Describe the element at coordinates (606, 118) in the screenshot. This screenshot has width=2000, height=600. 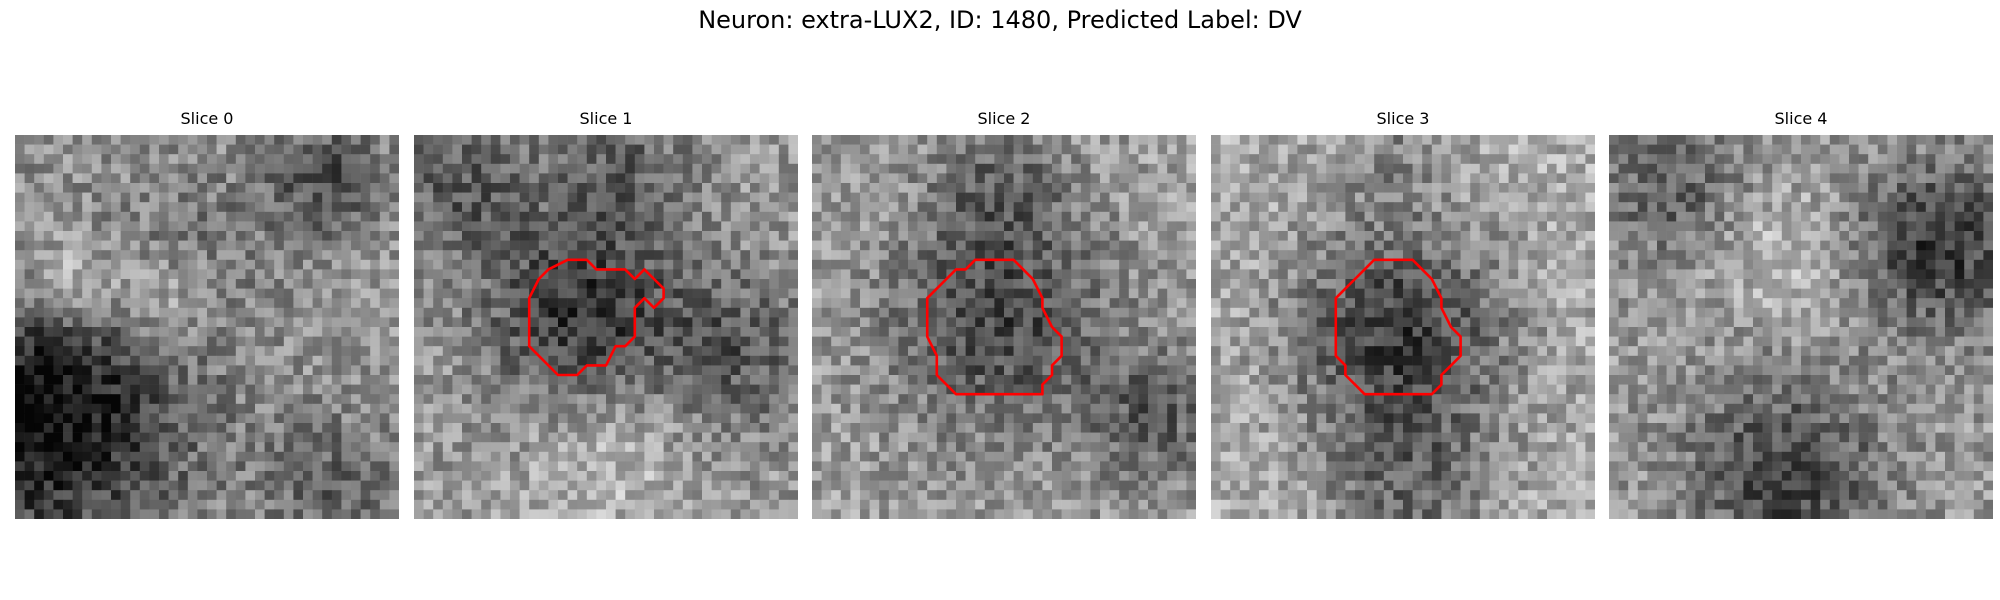
I see `slice-title: Slice 1` at that location.